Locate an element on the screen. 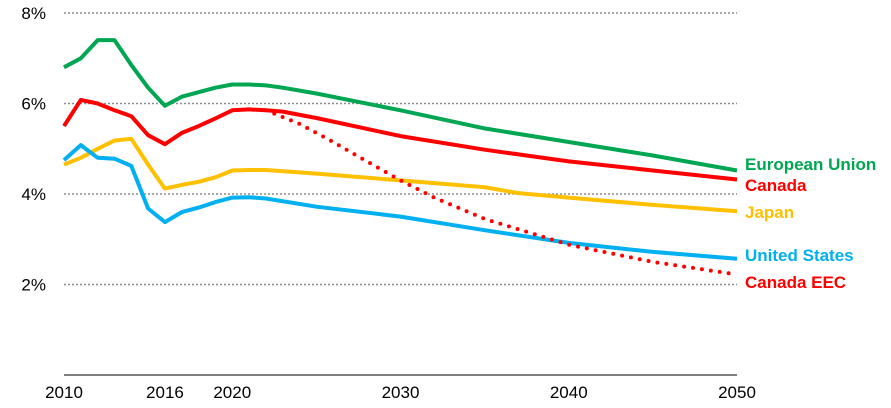  x-tick-label: 2020 is located at coordinates (232, 392).